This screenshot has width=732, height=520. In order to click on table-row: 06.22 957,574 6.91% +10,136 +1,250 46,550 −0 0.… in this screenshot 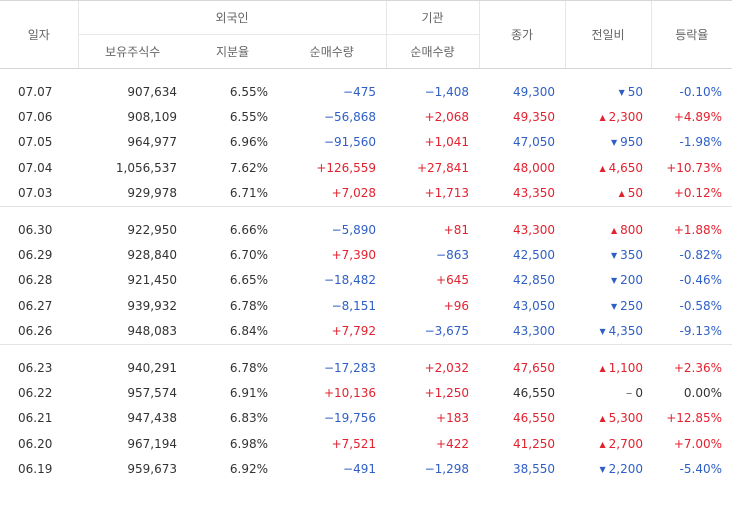, I will do `click(366, 392)`.